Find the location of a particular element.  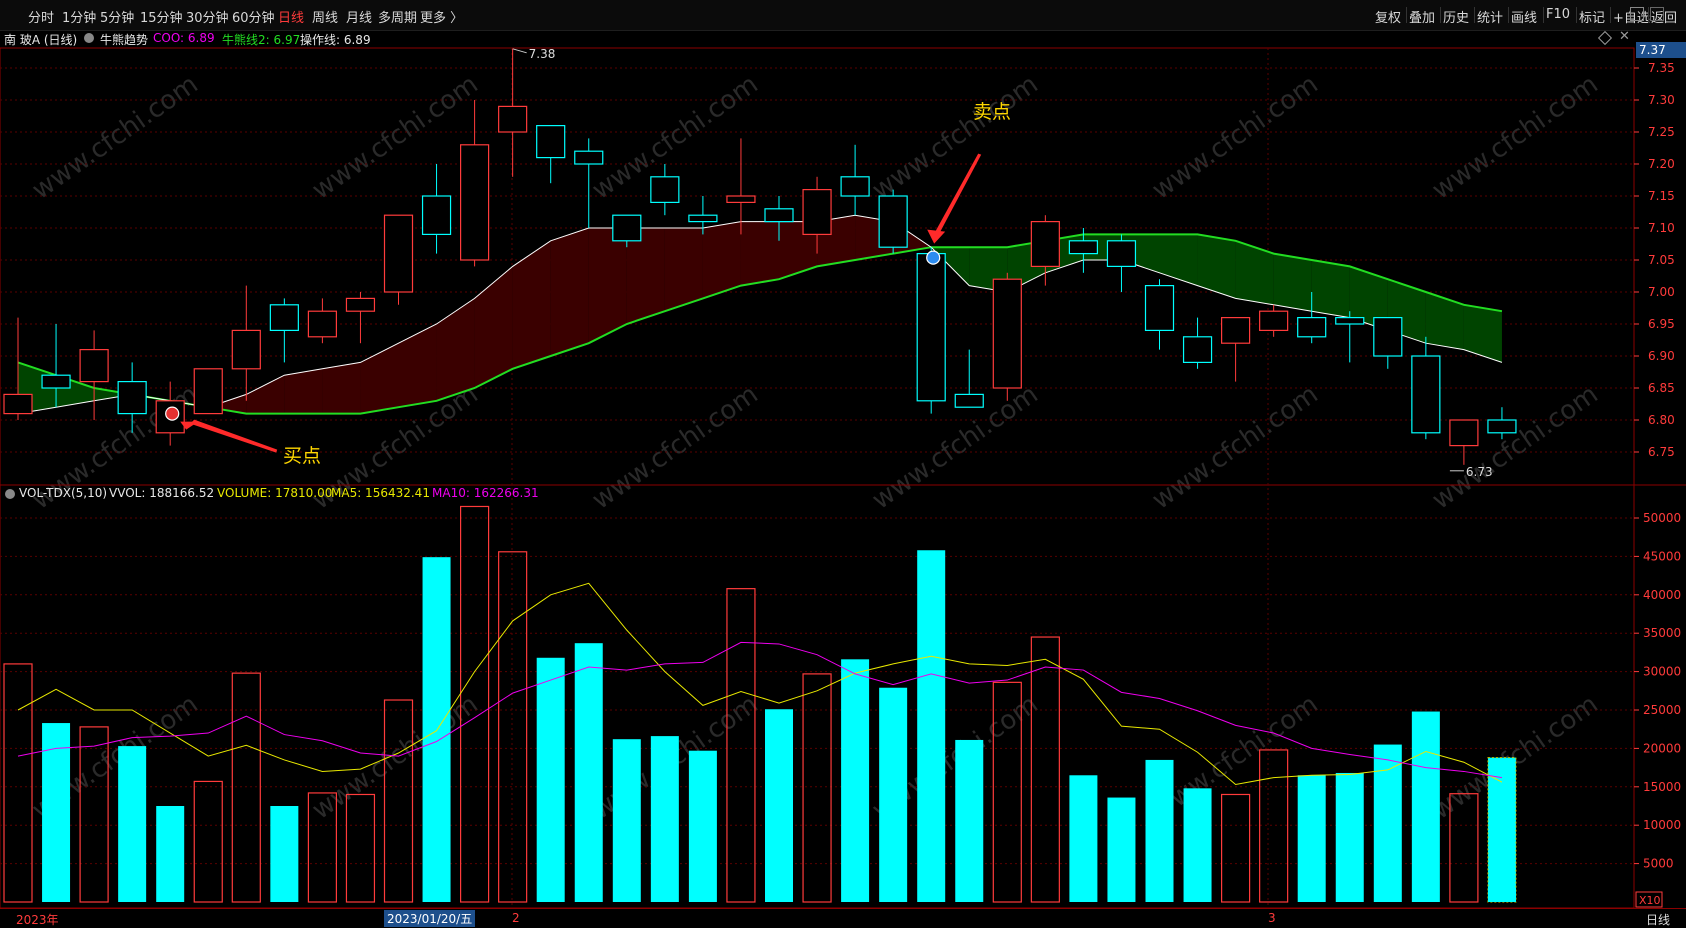

period-tab-6: 日线 is located at coordinates (291, 18).